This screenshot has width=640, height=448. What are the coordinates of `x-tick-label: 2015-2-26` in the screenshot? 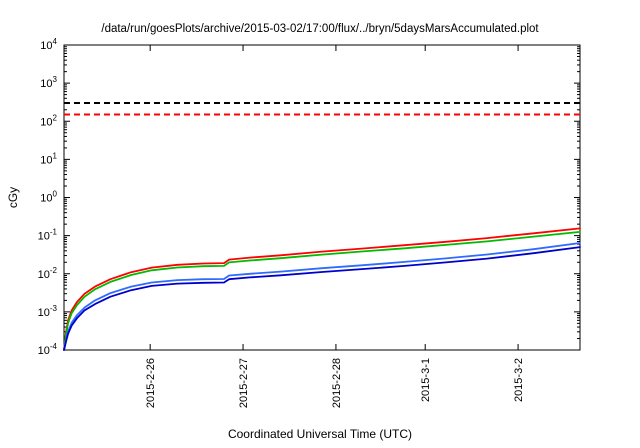 It's located at (151, 383).